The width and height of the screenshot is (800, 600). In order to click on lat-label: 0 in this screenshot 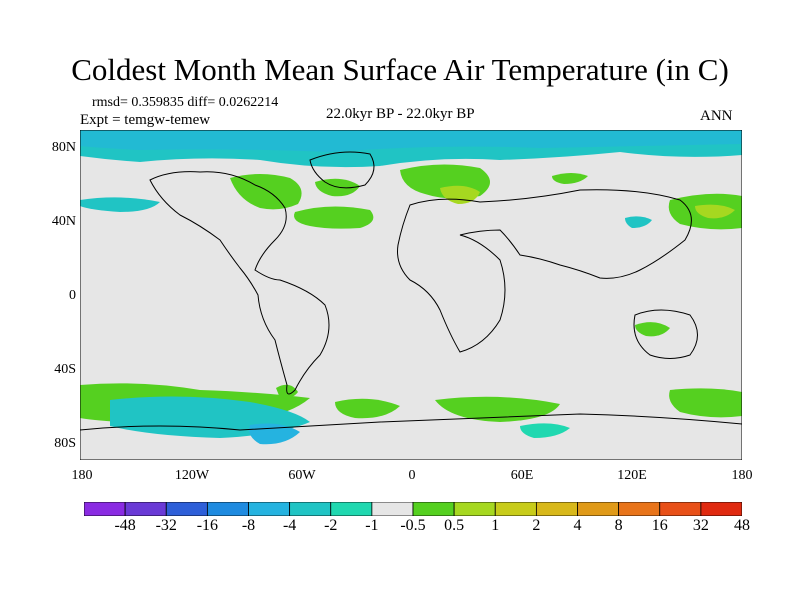, I will do `click(72, 295)`.